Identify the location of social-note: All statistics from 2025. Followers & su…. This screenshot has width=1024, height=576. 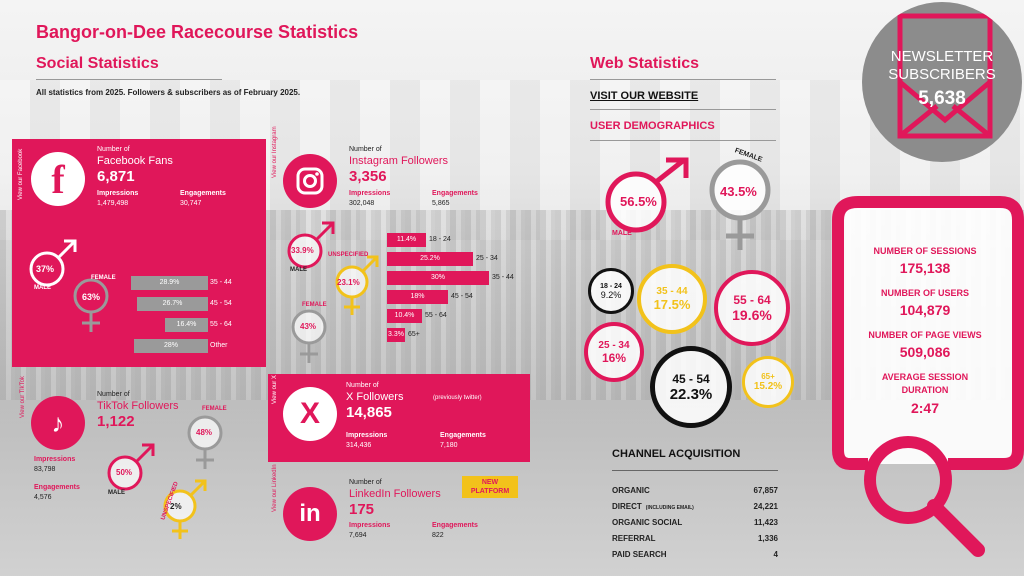
(168, 92).